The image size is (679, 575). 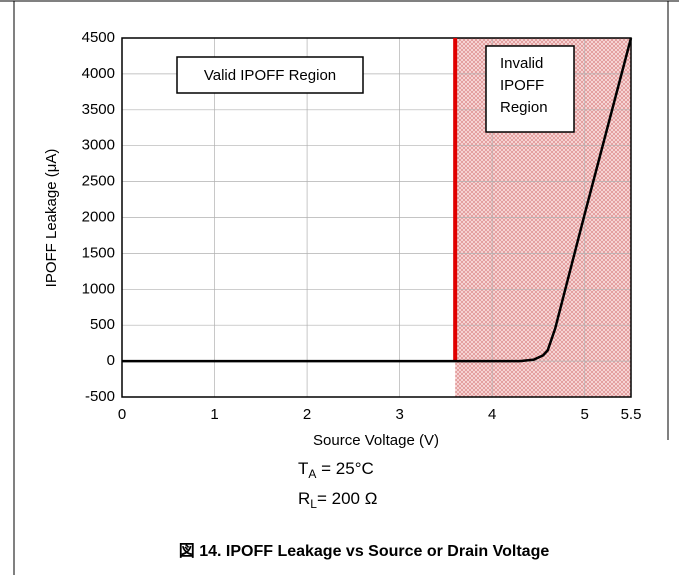 What do you see at coordinates (98, 288) in the screenshot?
I see `y-tick-label: 1000` at bounding box center [98, 288].